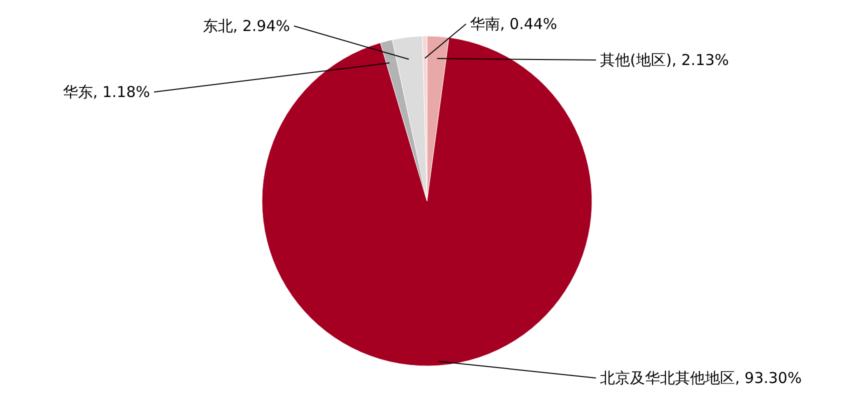 This screenshot has height=402, width=854. Describe the element at coordinates (106, 92) in the screenshot. I see `slice-label: 华东, 1.18%` at that location.